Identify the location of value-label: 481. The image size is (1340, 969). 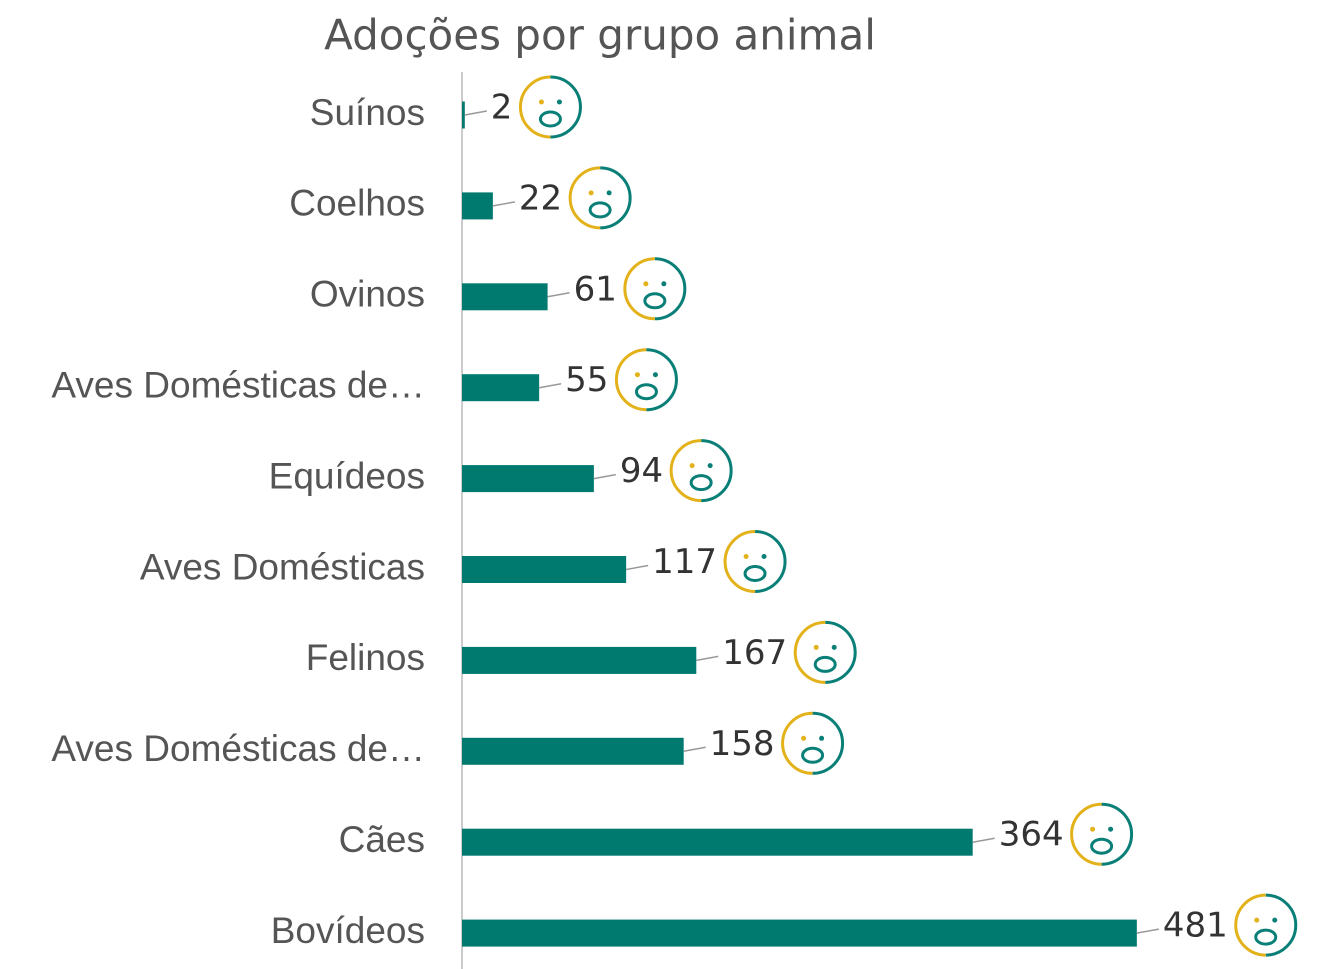
(1195, 926).